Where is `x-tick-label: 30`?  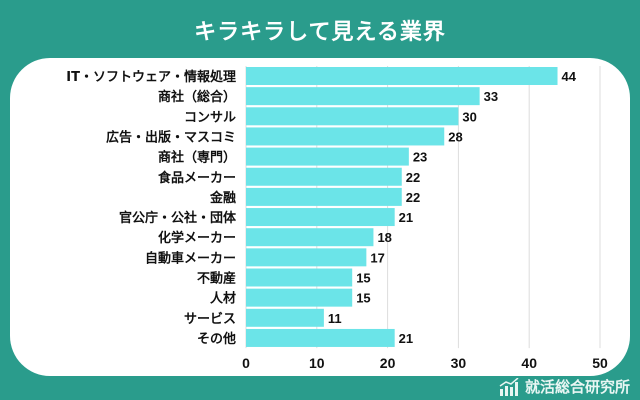
x-tick-label: 30 is located at coordinates (459, 363).